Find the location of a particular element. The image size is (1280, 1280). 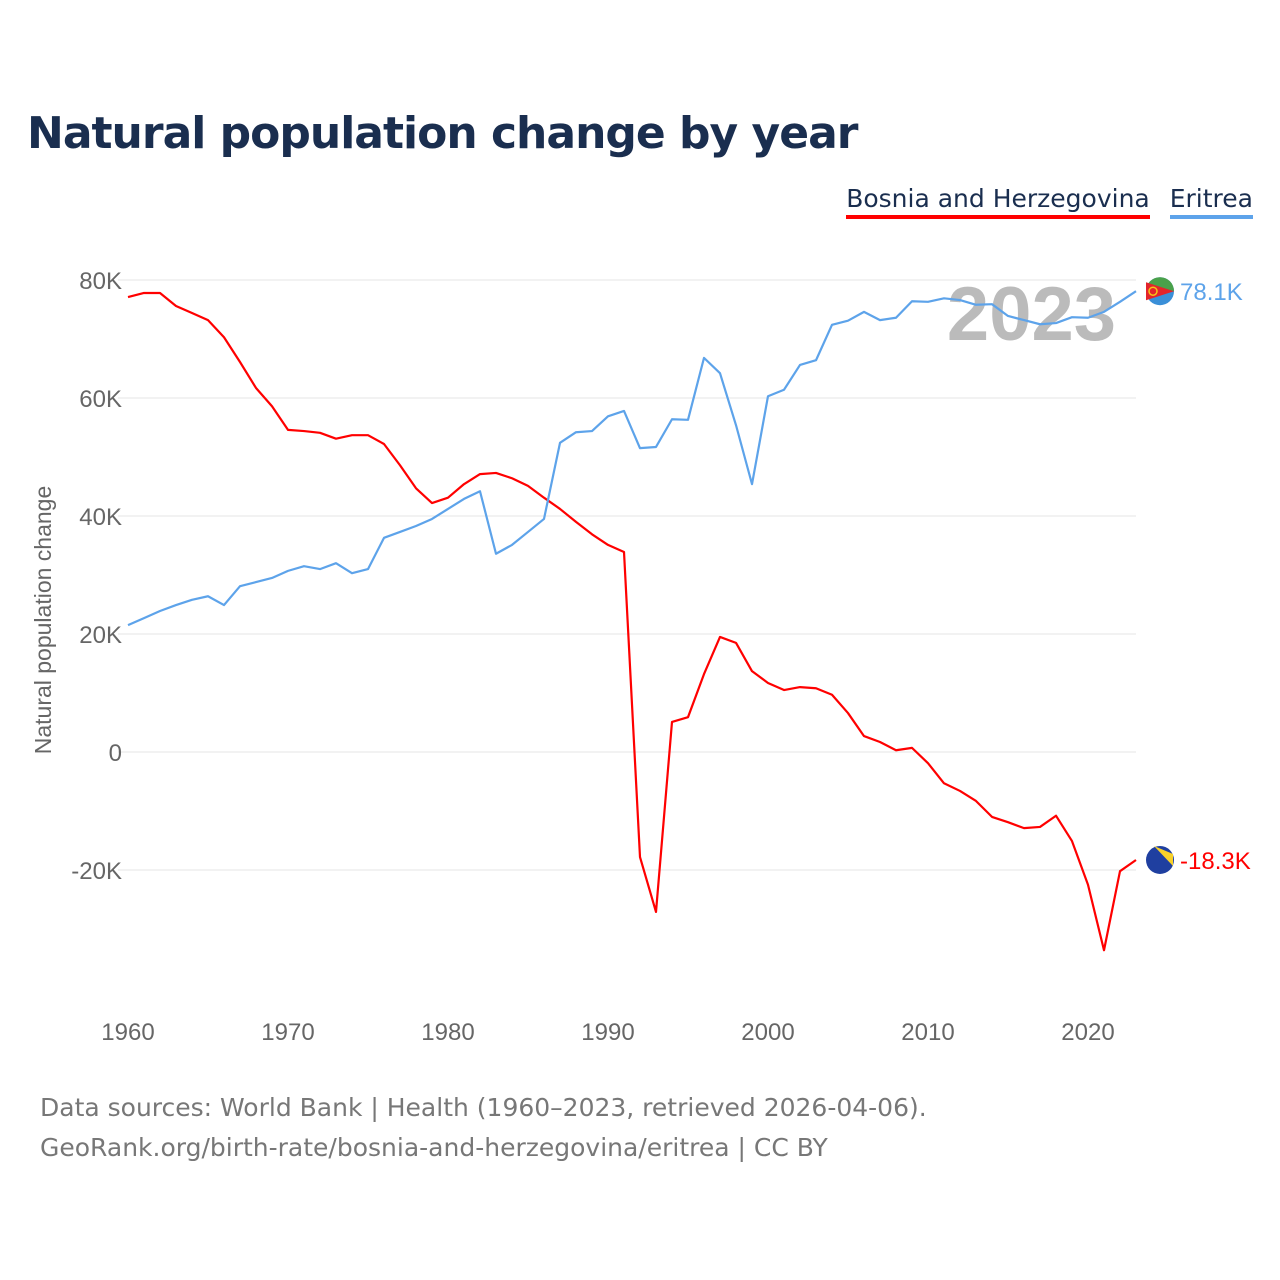

legend: Bosnia and Herzegovina Eritrea is located at coordinates (1049, 201).